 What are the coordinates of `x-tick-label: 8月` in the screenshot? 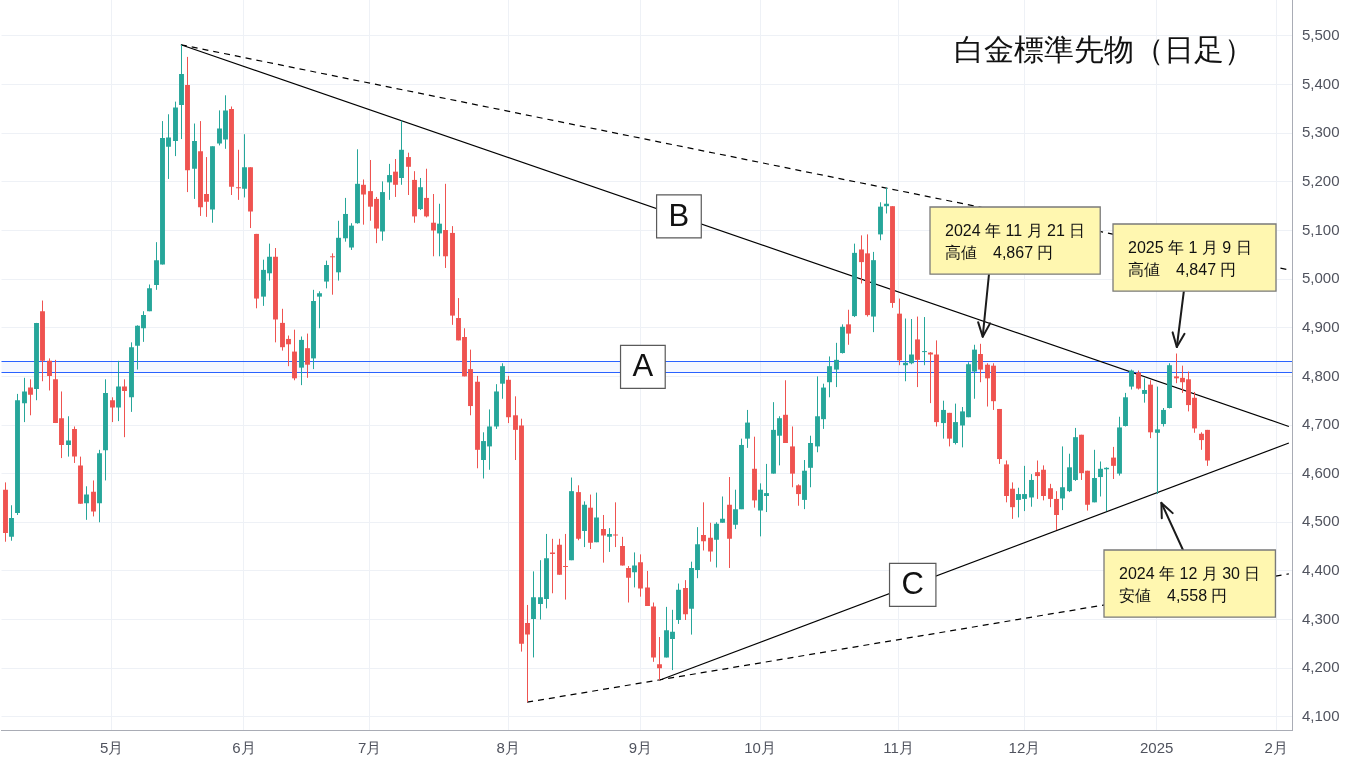 It's located at (508, 747).